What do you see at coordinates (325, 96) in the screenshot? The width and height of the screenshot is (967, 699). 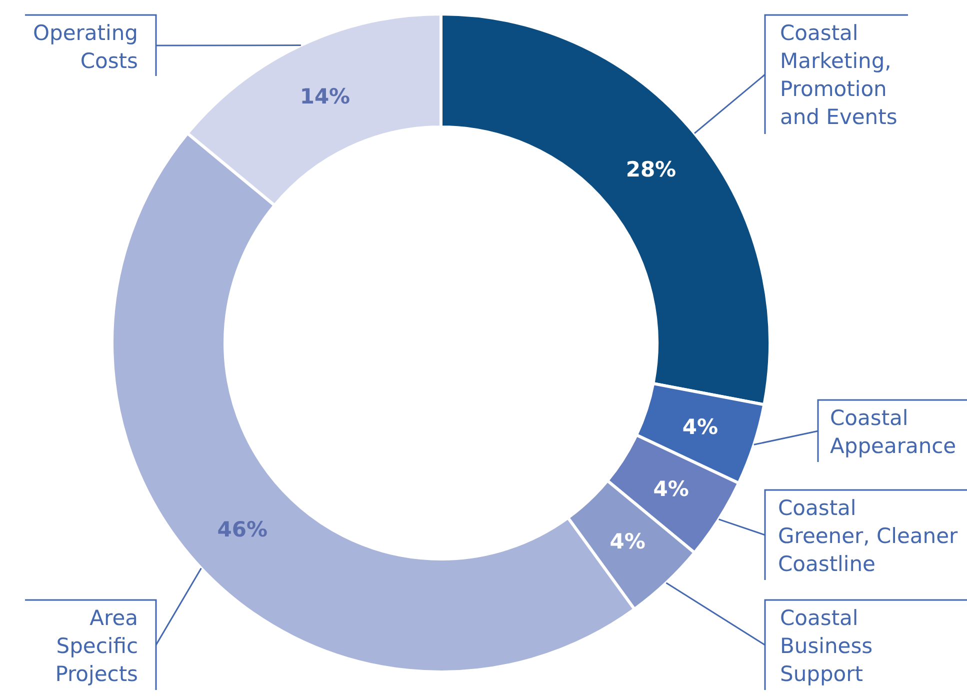 I see `data-label: 14%` at bounding box center [325, 96].